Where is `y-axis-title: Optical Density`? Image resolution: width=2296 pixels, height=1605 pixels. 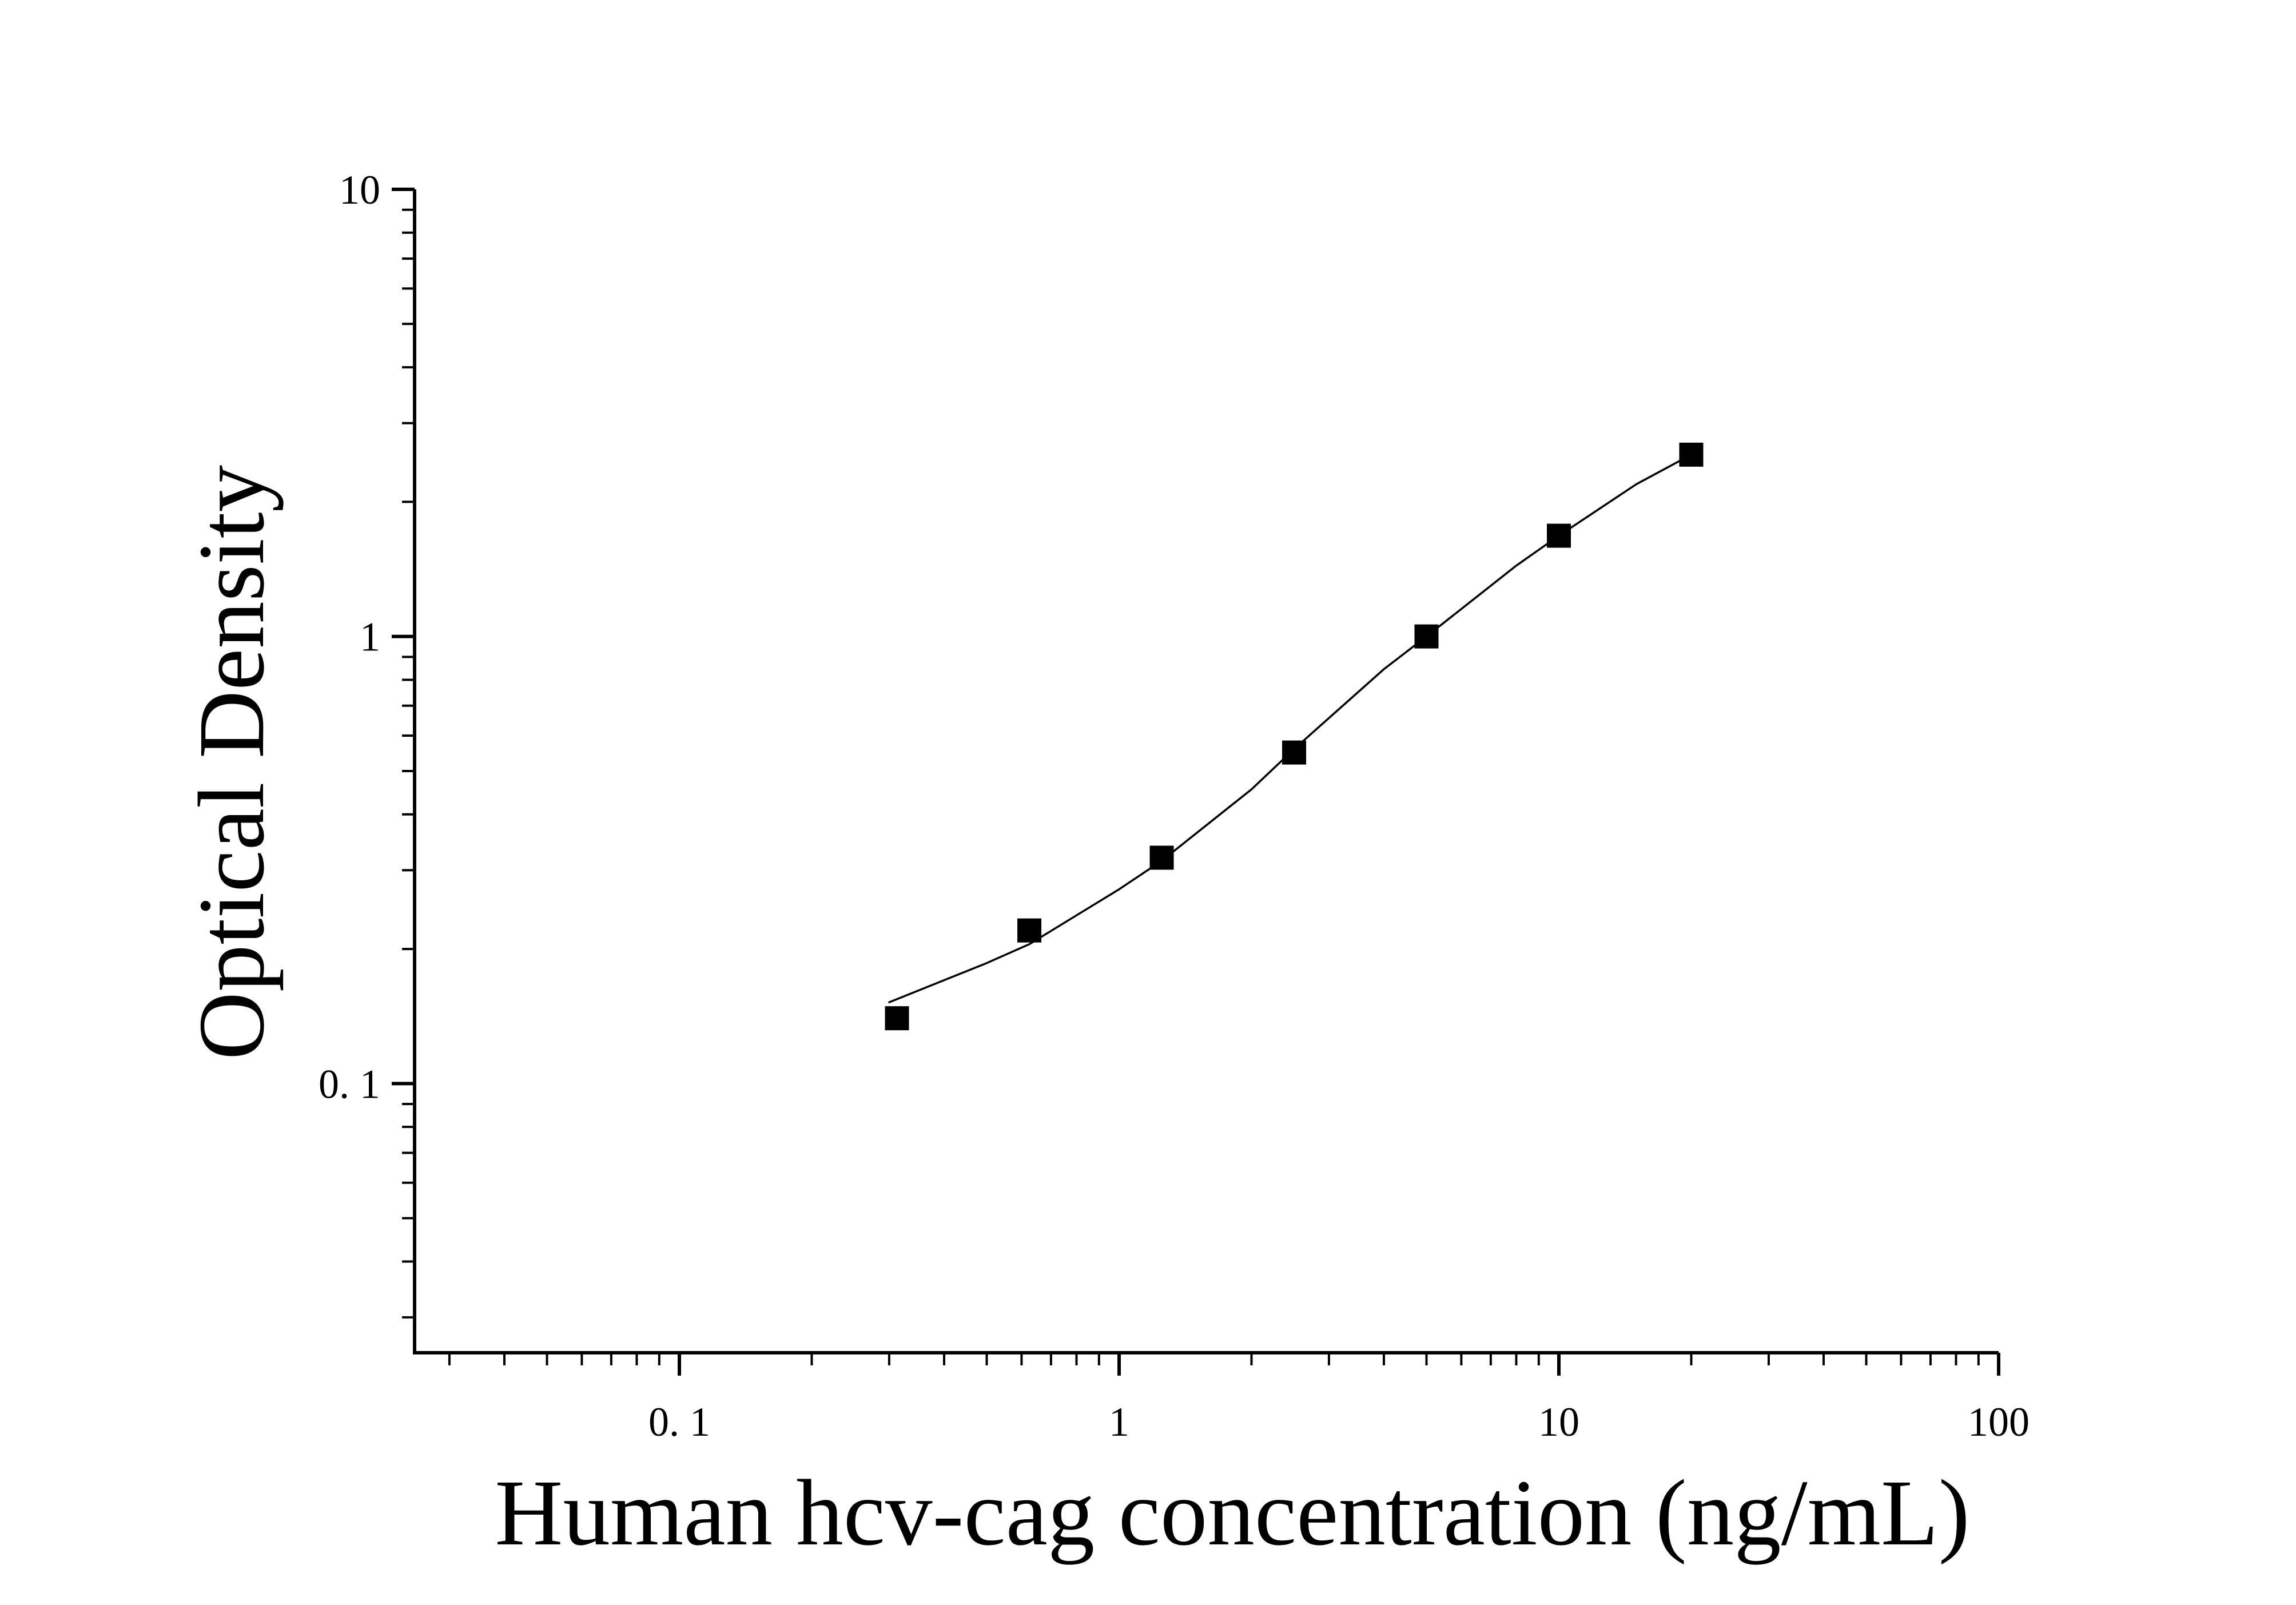 y-axis-title: Optical Density is located at coordinates (232, 762).